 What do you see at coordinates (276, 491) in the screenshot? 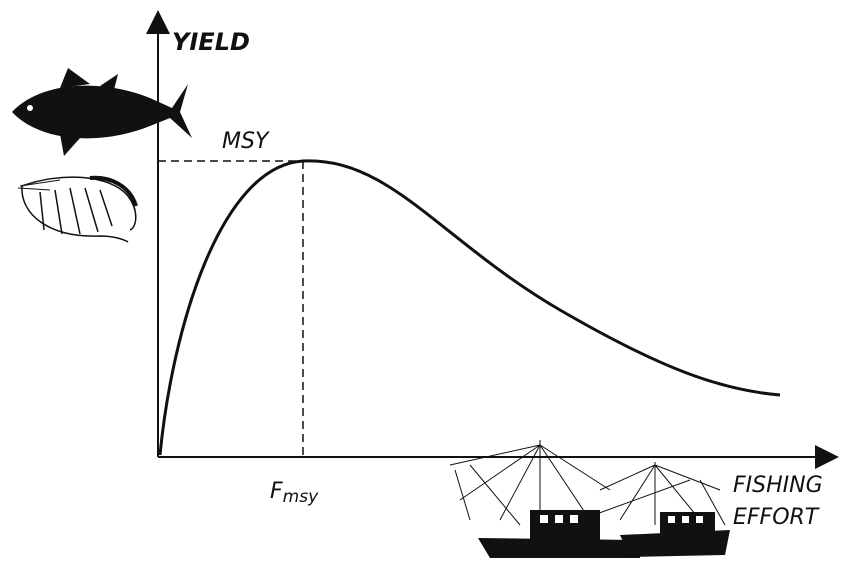
I see `x-marker-main: F` at bounding box center [276, 491].